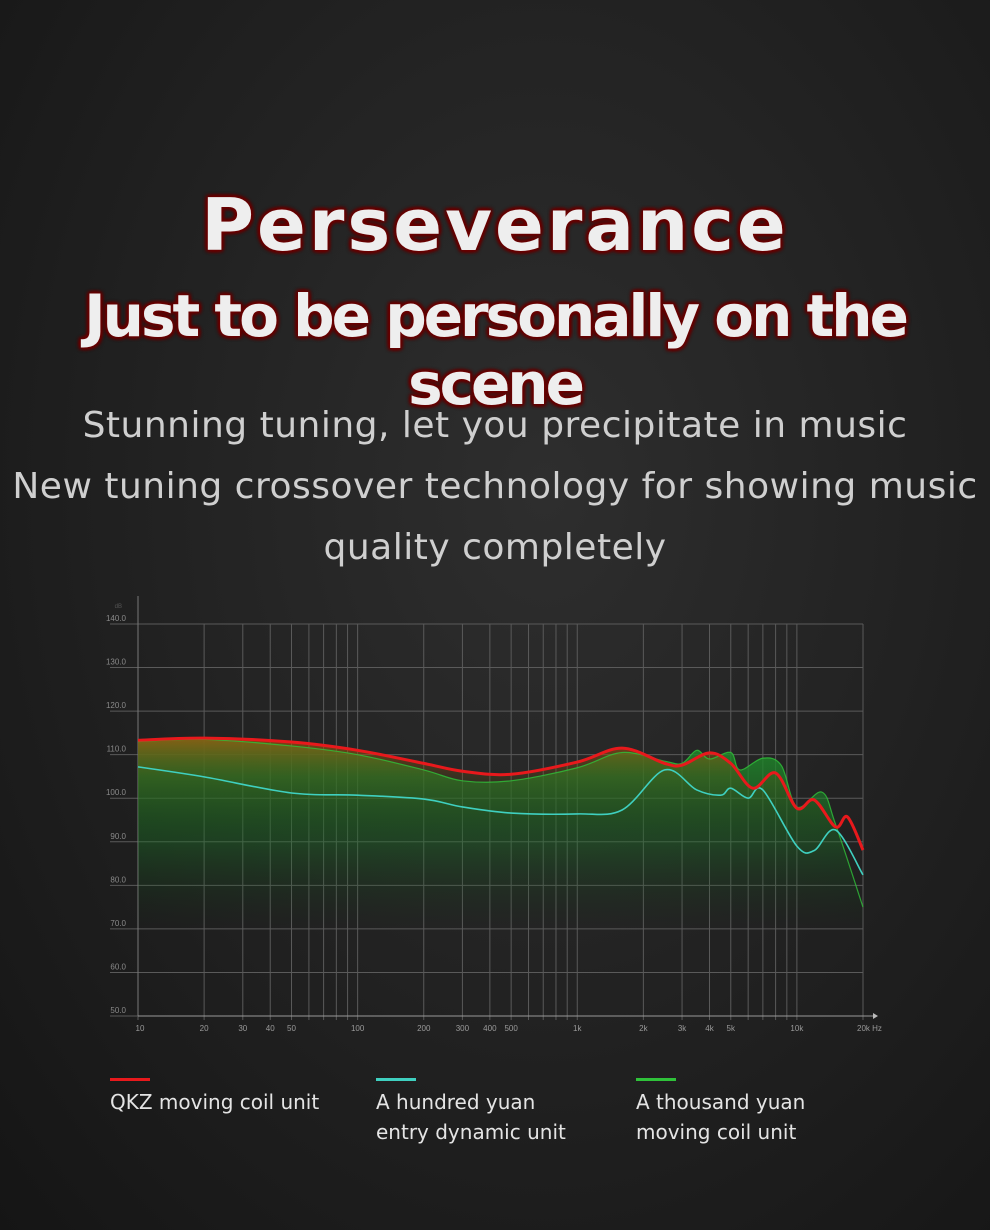 This screenshot has width=990, height=1230. What do you see at coordinates (118, 923) in the screenshot?
I see `y-tick-label: 70.0` at bounding box center [118, 923].